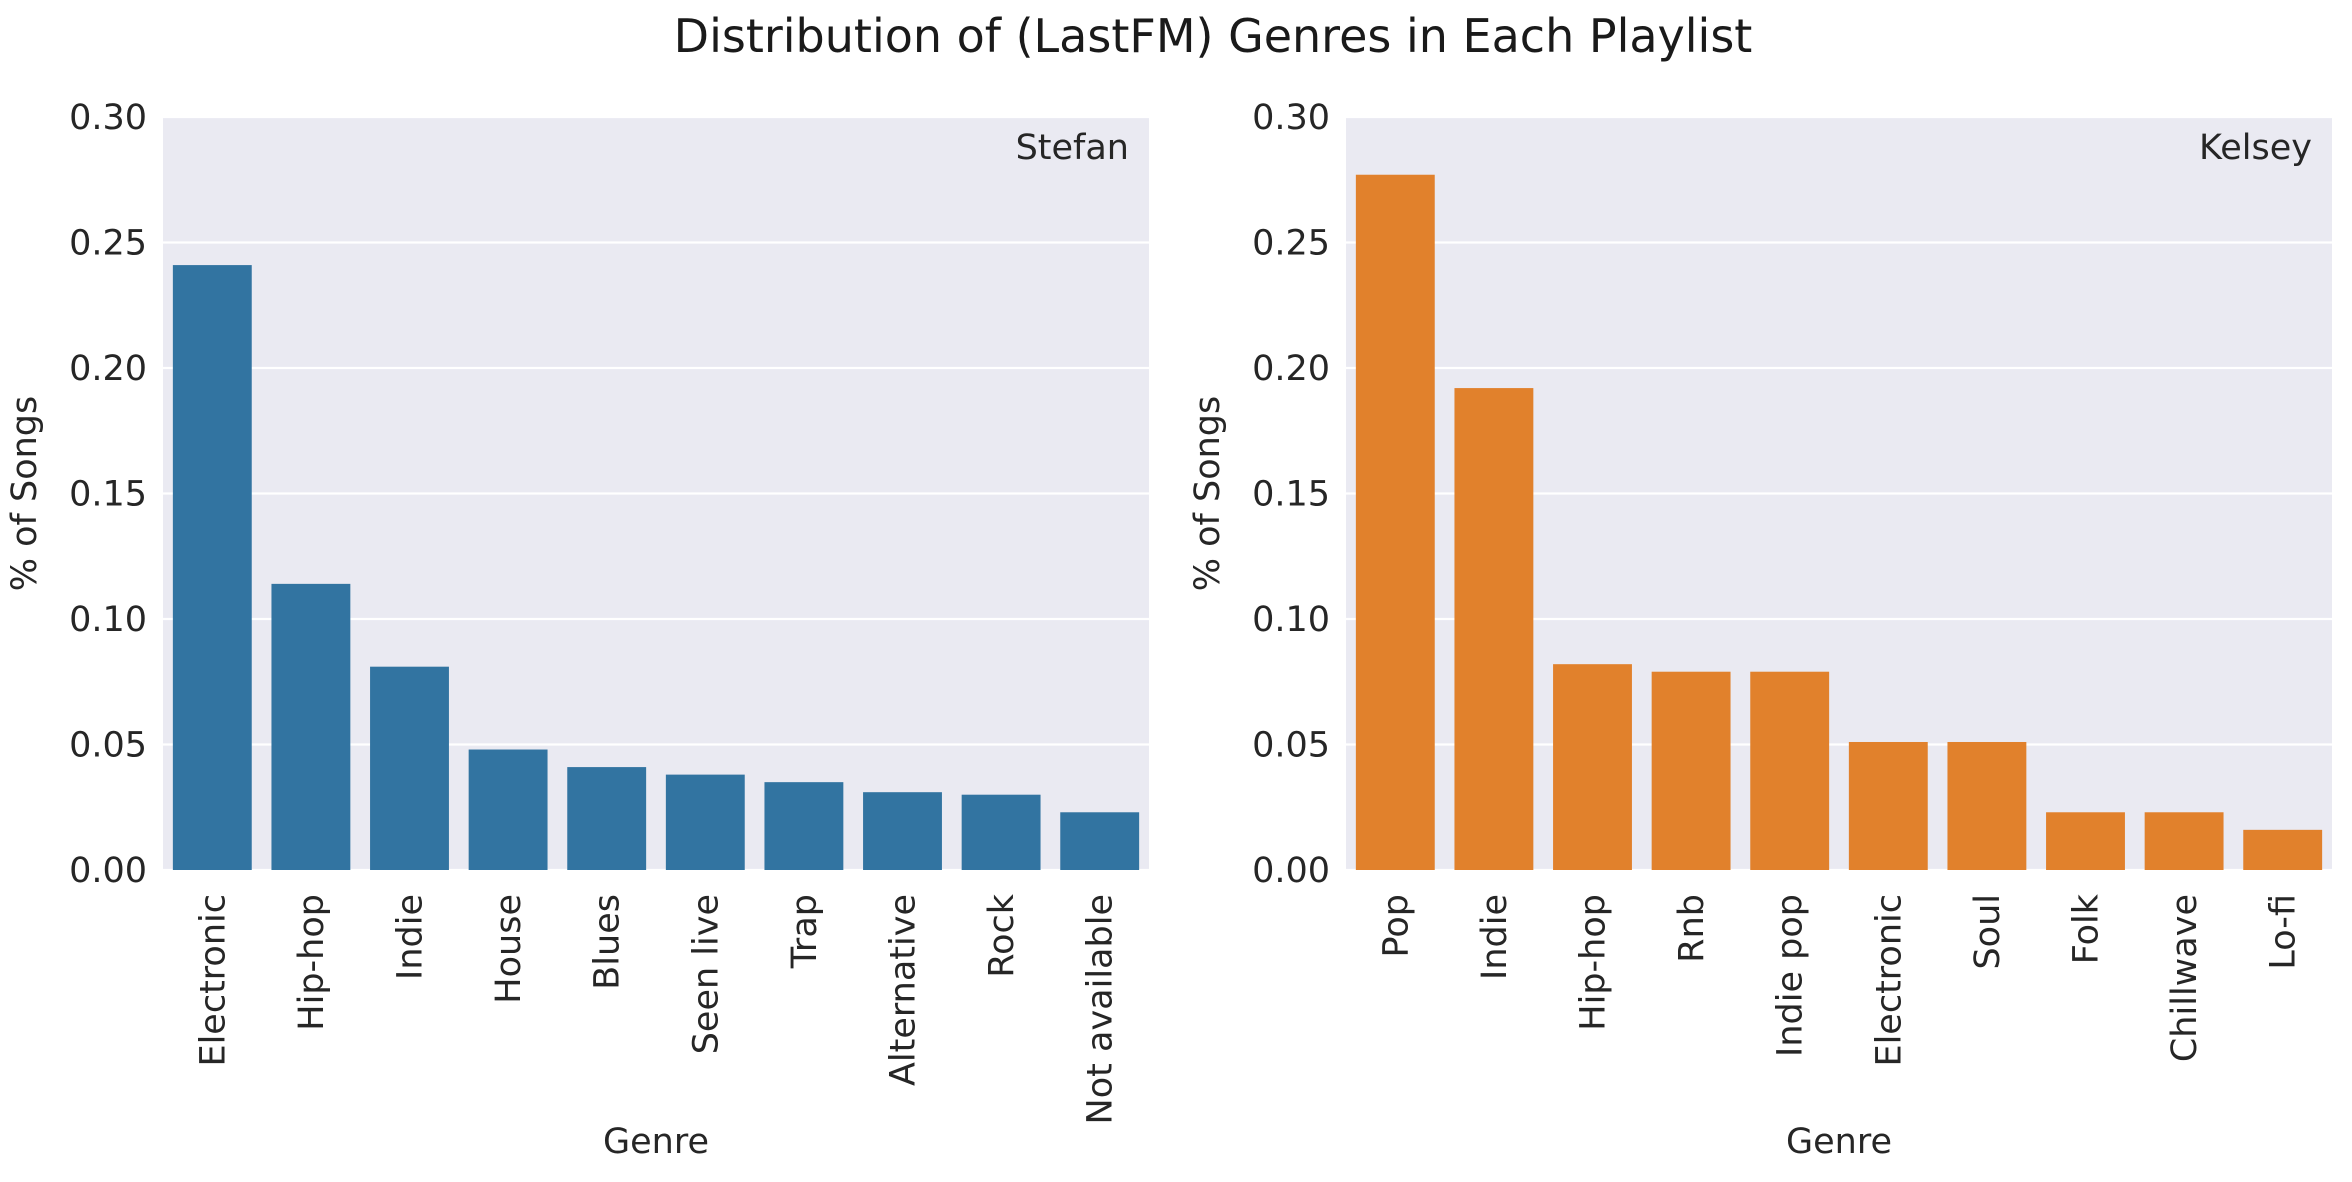 The image size is (2352, 1182). I want to click on x-tick-label: Indie pop, so click(1791, 975).